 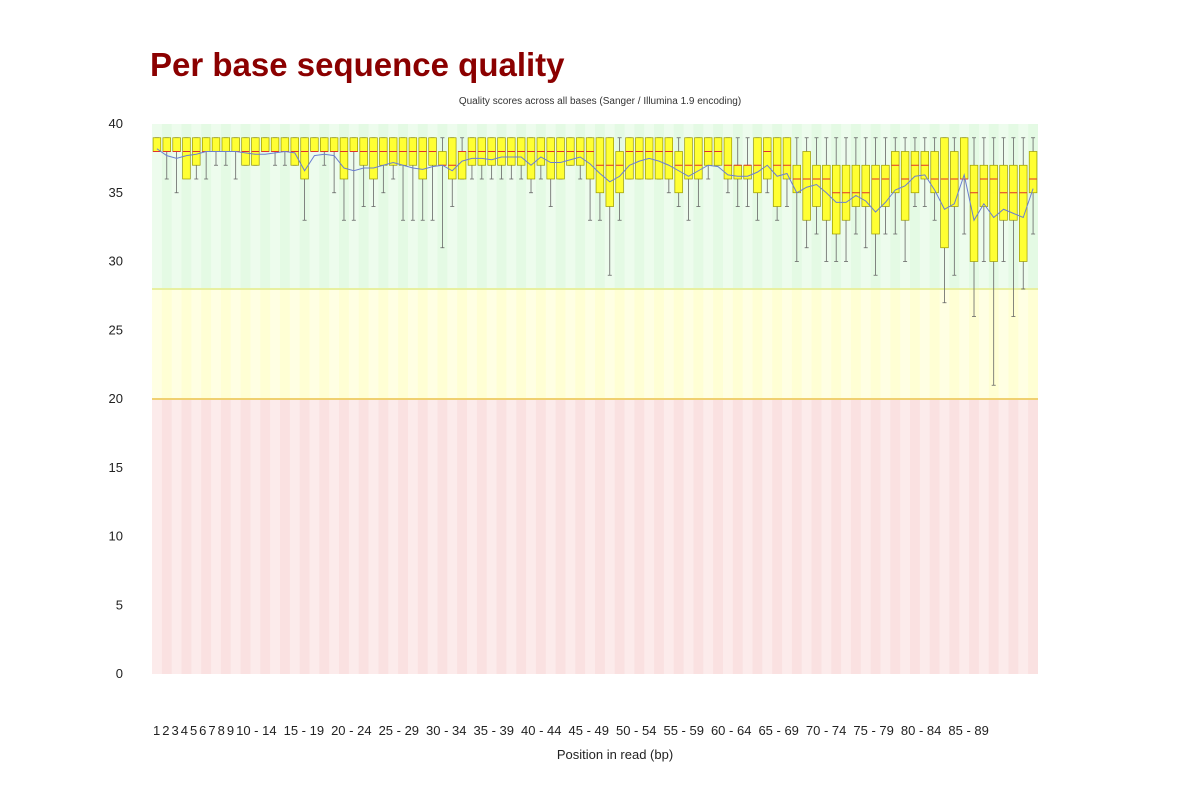 I want to click on x-tick-label: 8, so click(x=221, y=730).